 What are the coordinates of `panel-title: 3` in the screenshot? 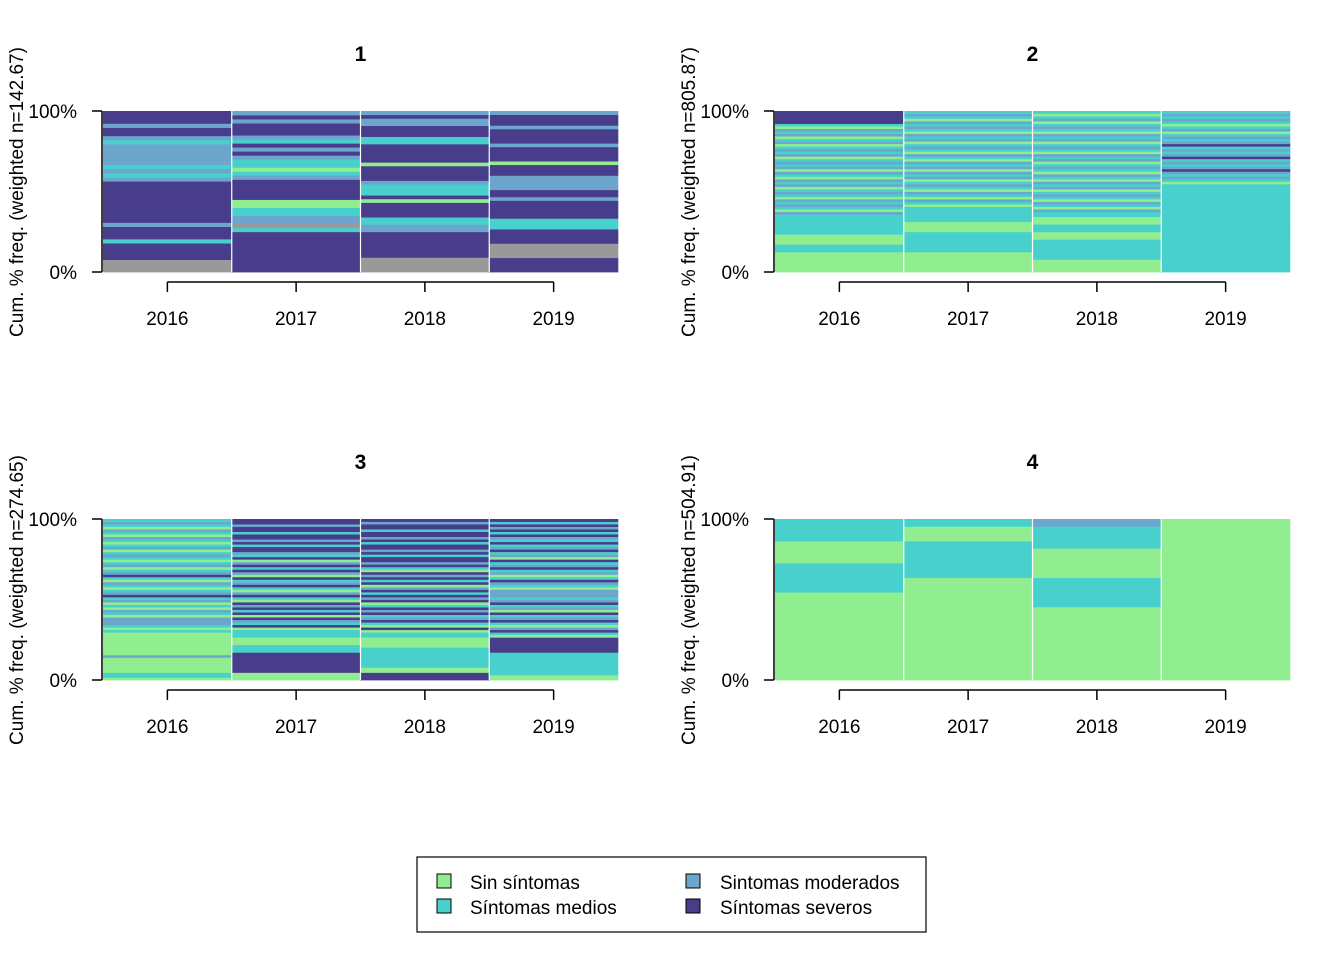 It's located at (361, 462).